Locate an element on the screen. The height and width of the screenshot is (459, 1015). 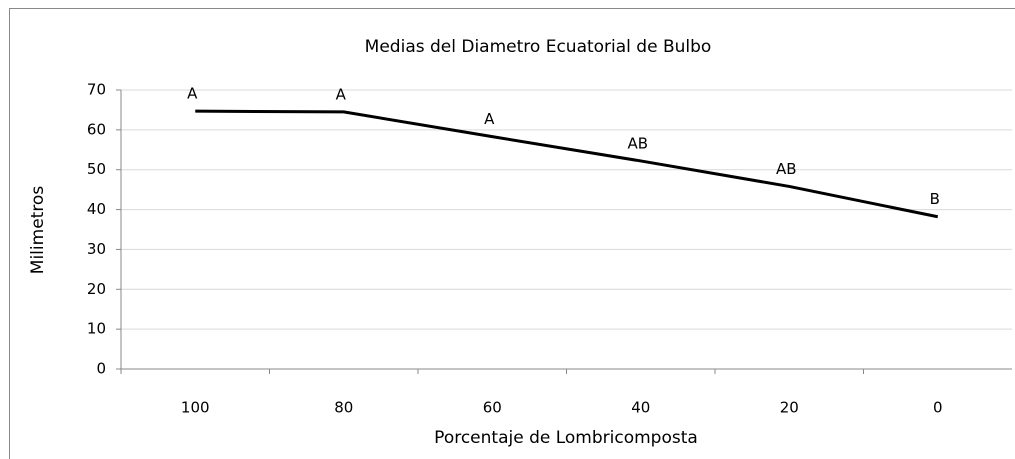
x-tick-label: 0 is located at coordinates (938, 408).